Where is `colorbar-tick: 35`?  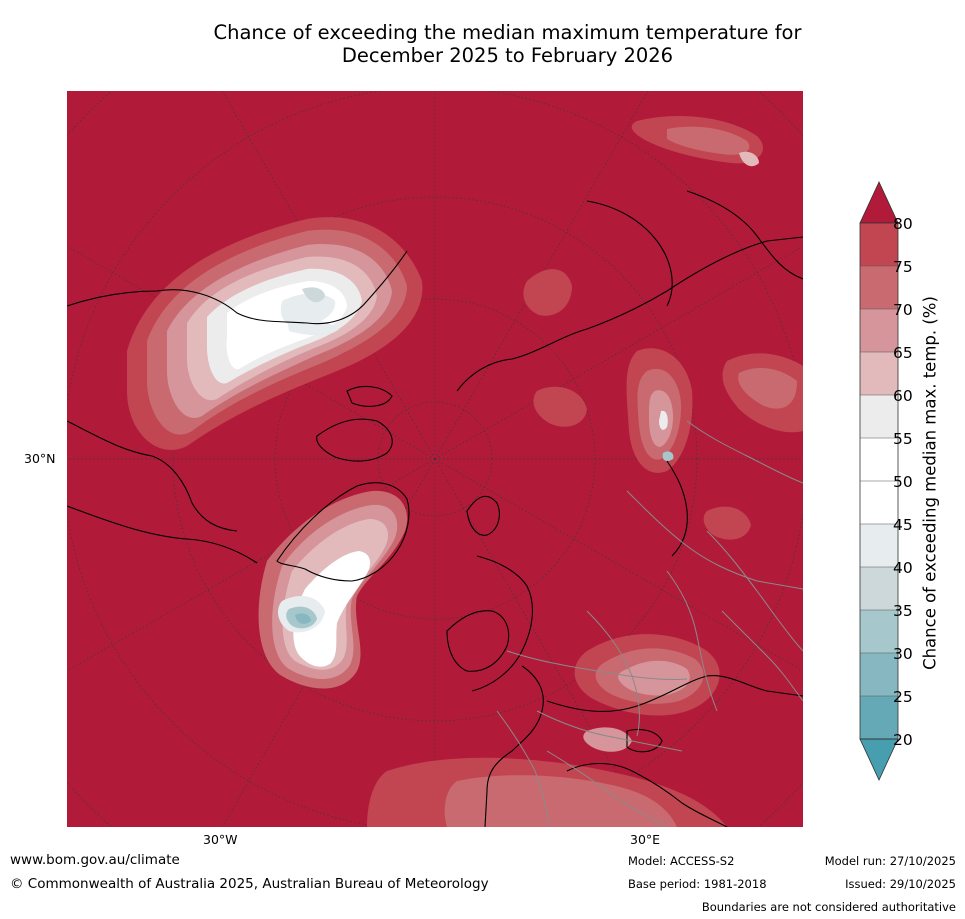
colorbar-tick: 35 is located at coordinates (903, 611).